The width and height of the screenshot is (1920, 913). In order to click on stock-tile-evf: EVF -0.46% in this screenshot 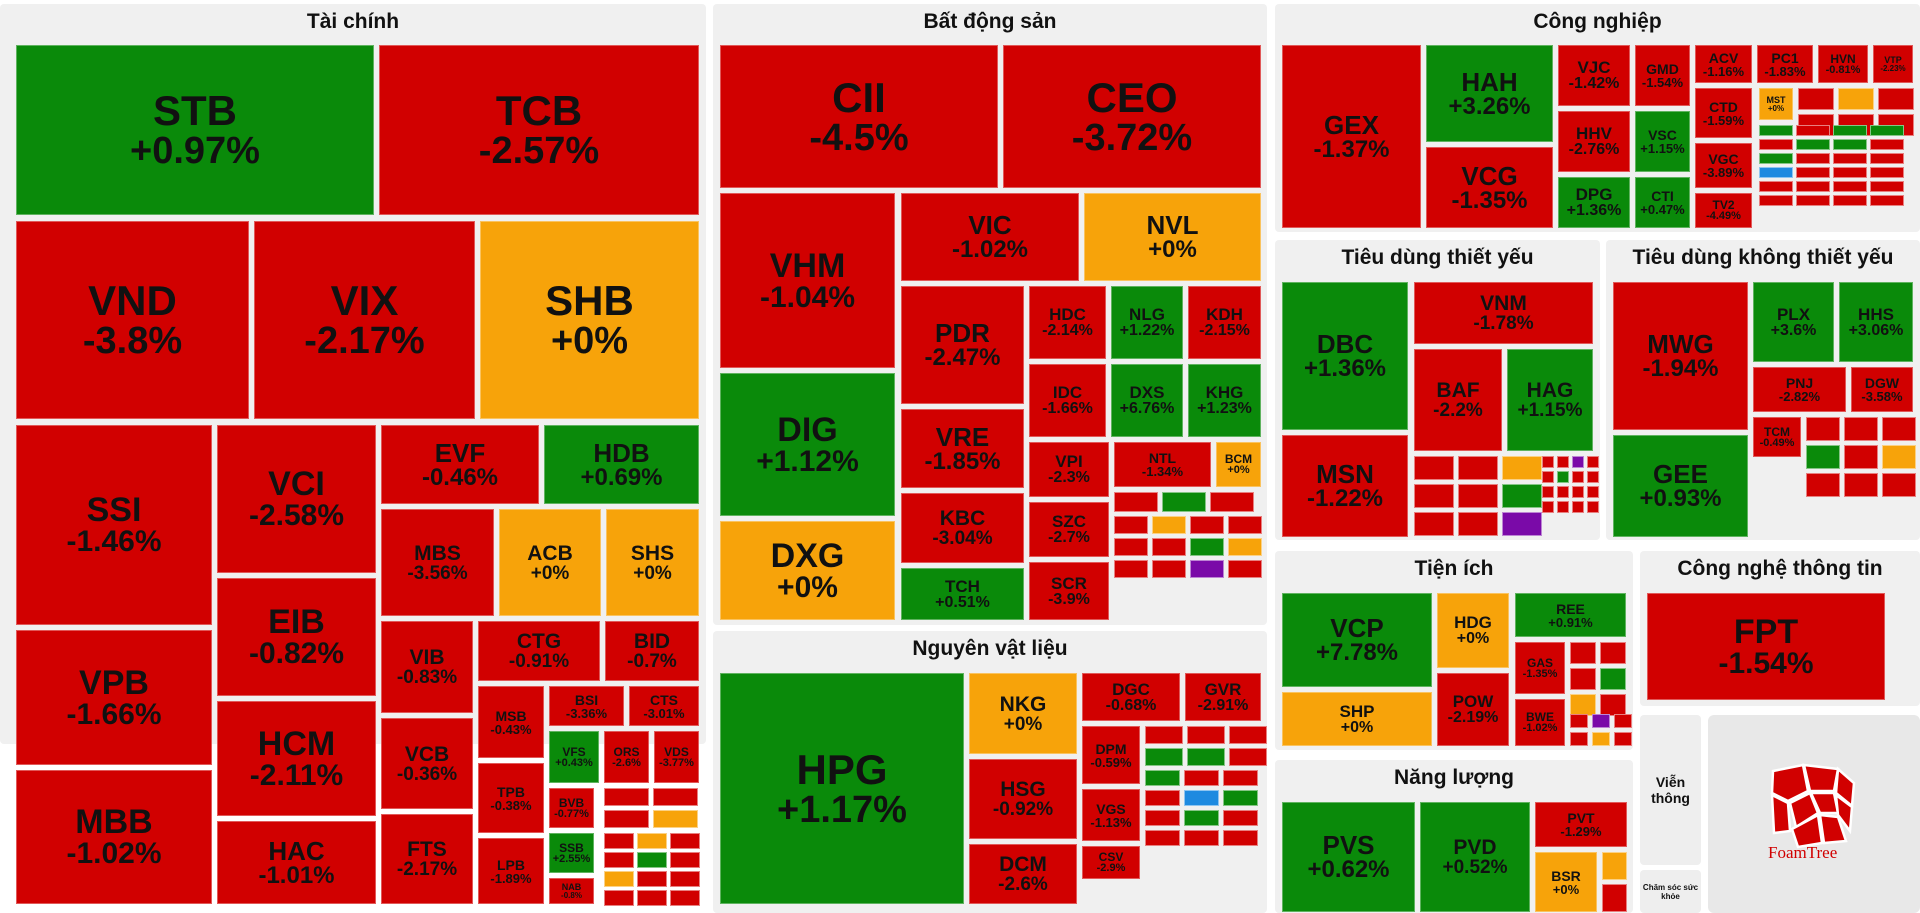, I will do `click(460, 464)`.